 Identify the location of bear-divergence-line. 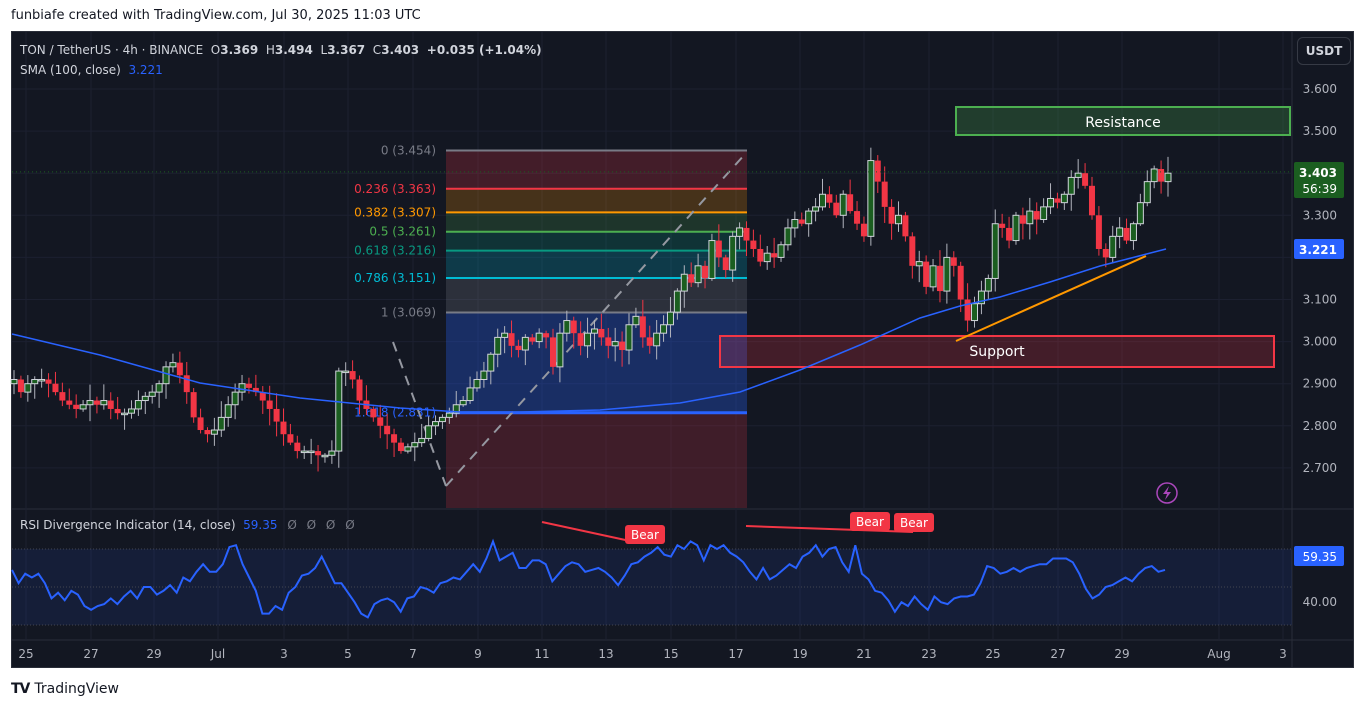
(586, 531).